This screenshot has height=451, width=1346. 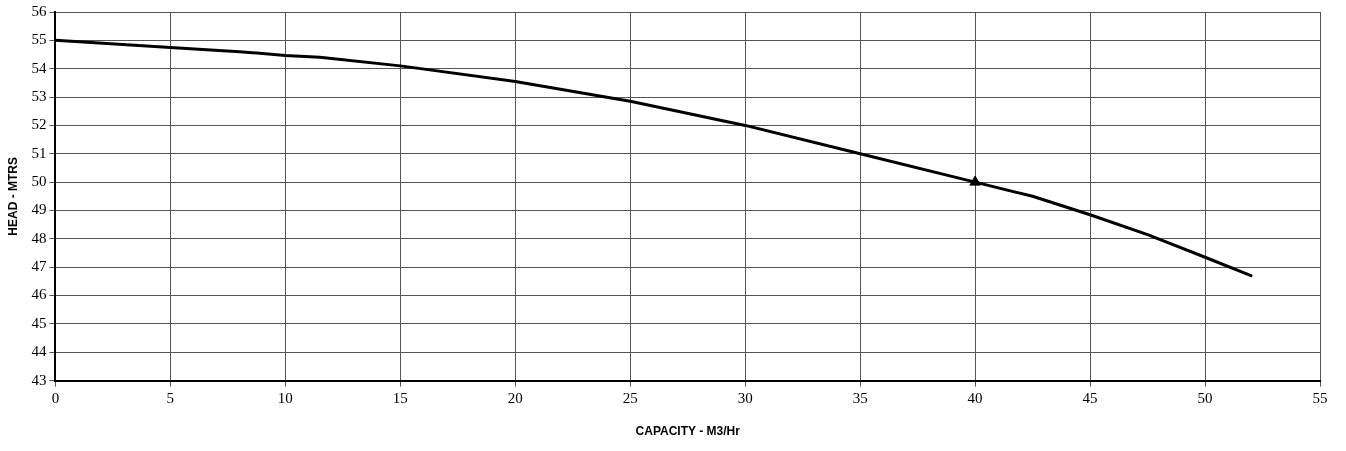 What do you see at coordinates (285, 397) in the screenshot?
I see `x-tick-label: 10` at bounding box center [285, 397].